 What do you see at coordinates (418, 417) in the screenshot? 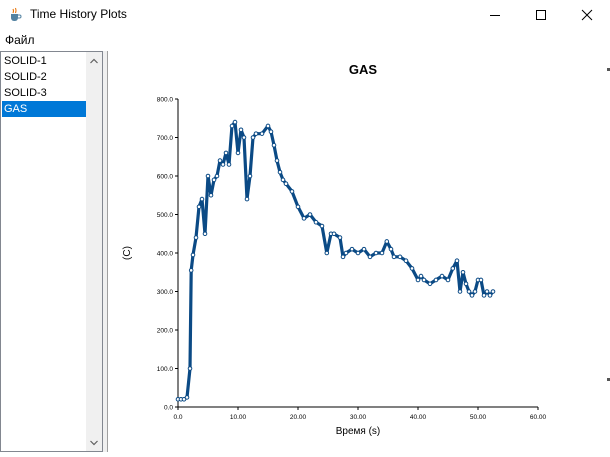
I see `x-tick-label: 40.00` at bounding box center [418, 417].